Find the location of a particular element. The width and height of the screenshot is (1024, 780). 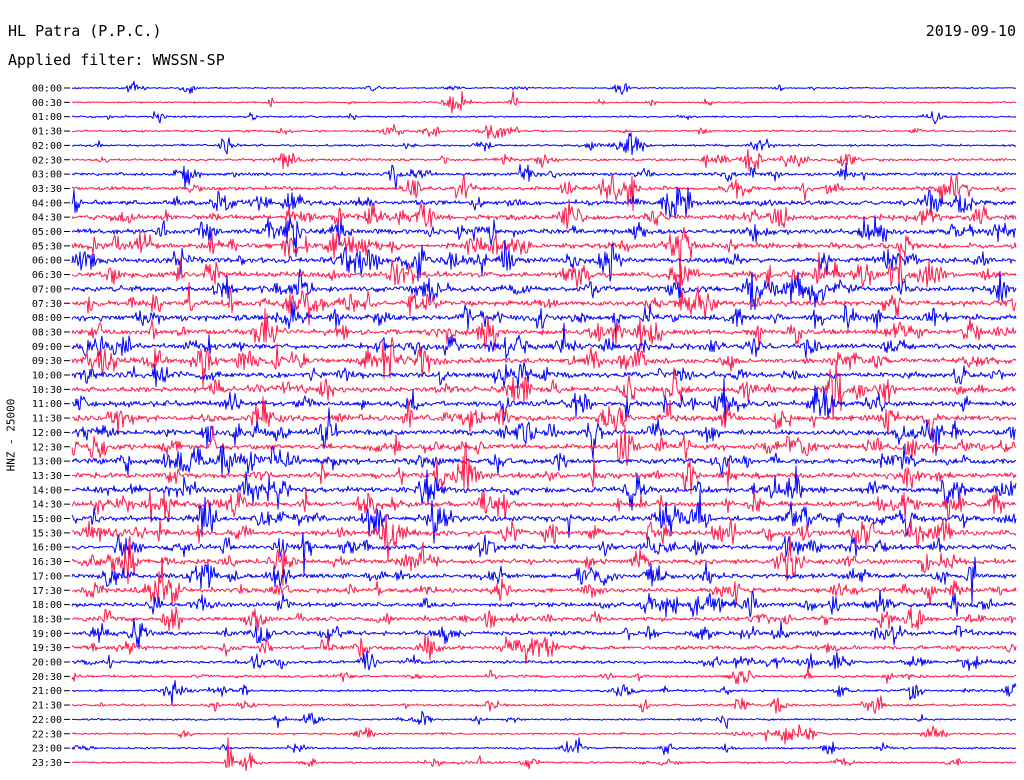

filter-label: Applied filter: WWSSN-SP is located at coordinates (116, 60).